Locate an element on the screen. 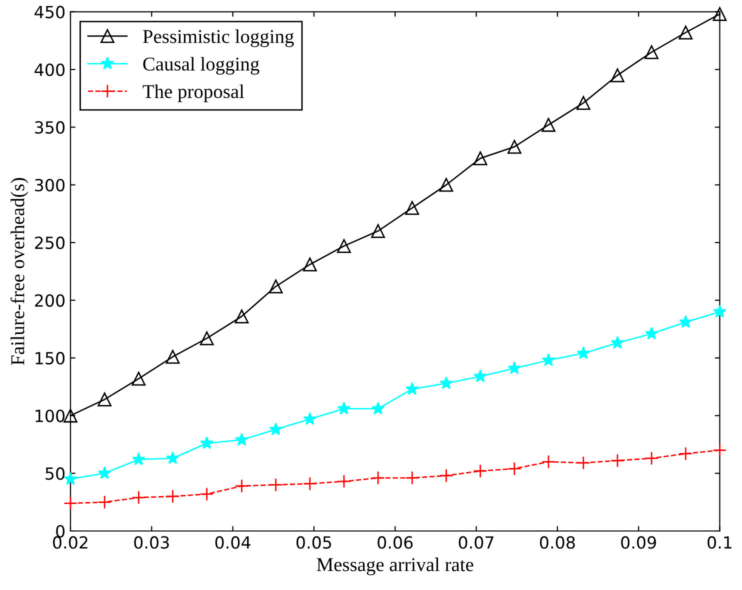 The width and height of the screenshot is (742, 590). x-axis-title: Message arrival rate is located at coordinates (395, 567).